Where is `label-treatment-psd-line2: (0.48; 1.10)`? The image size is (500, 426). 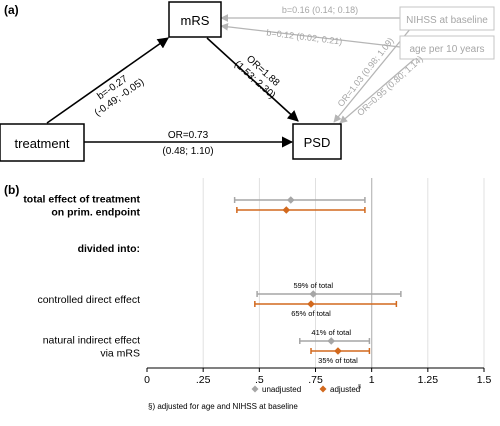
label-treatment-psd-line2: (0.48; 1.10) is located at coordinates (187, 151).